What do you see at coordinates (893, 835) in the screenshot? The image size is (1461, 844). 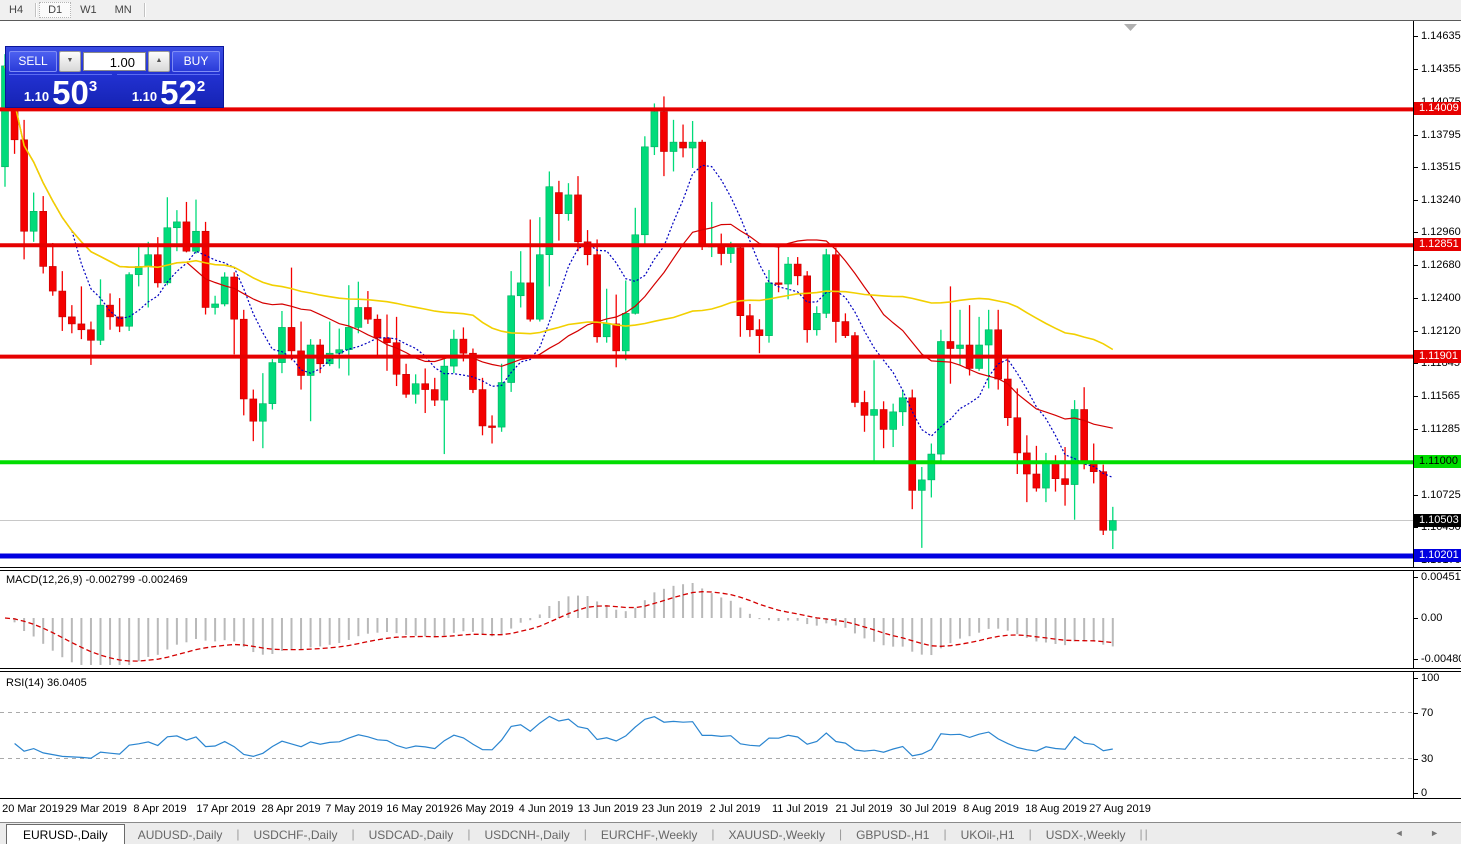 I see `chart-tab-gbpusd-h1: GBPUSD-,H1` at bounding box center [893, 835].